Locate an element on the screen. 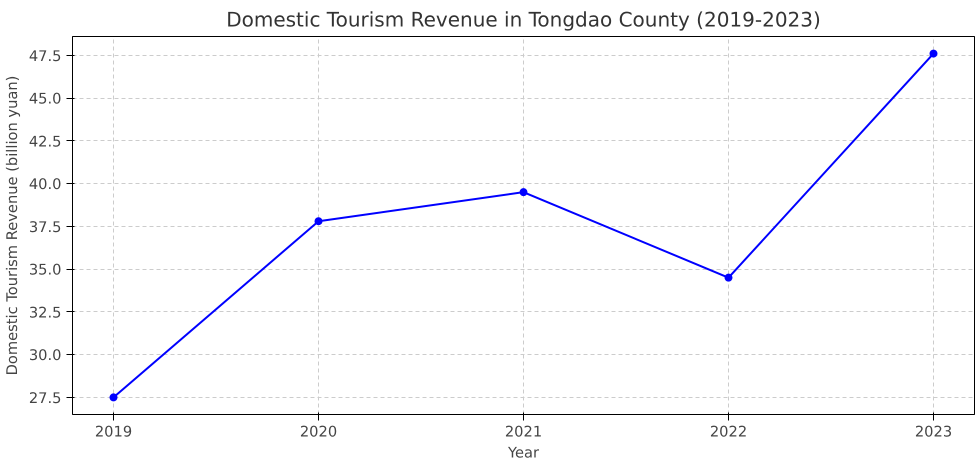 This screenshot has width=979, height=464. y-tick-label: 30.0 is located at coordinates (45, 355).